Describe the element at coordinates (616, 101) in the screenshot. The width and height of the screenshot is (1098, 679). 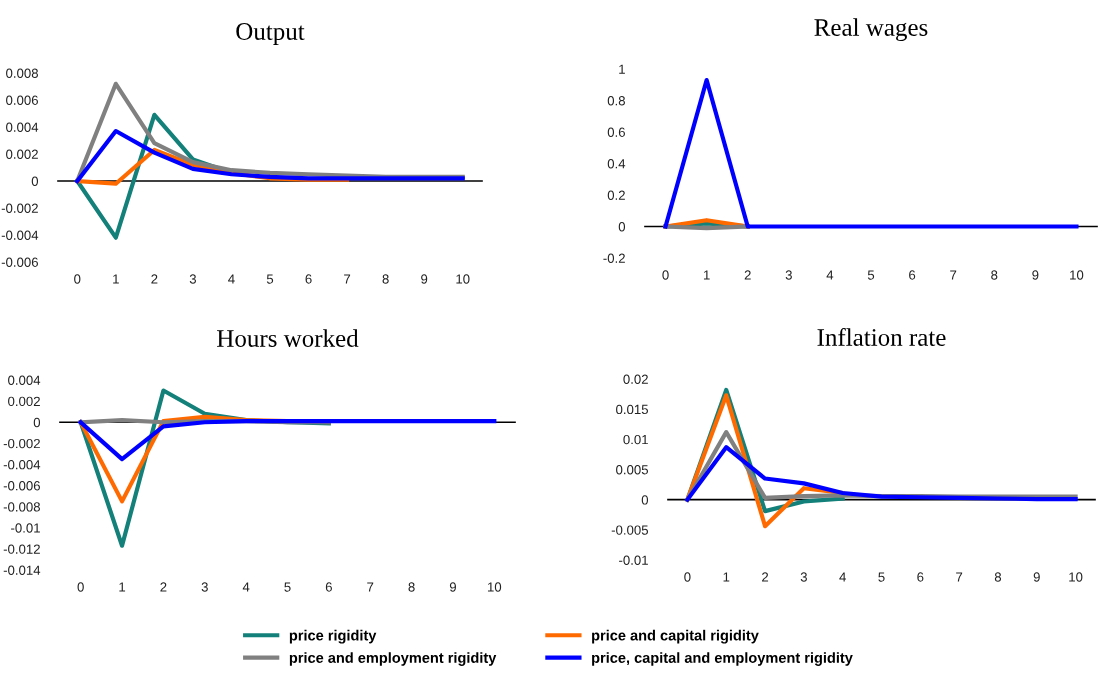
I see `y-tick-label: 0.8` at that location.